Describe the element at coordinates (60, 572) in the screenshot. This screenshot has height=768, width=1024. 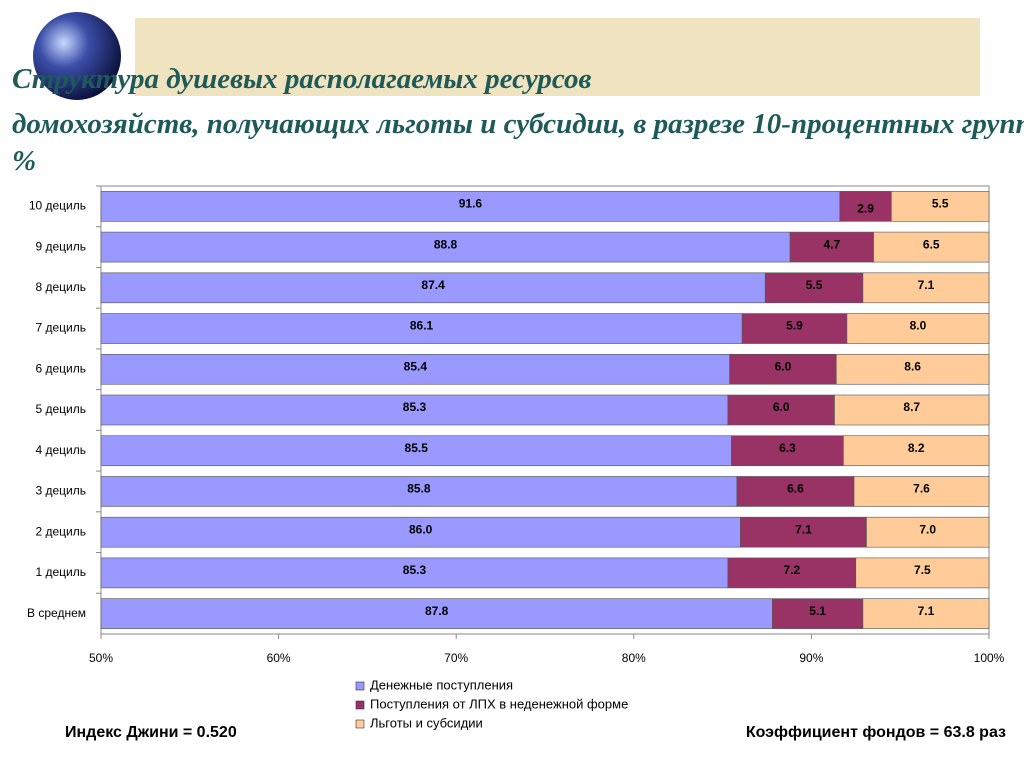
I see `y-tick-label: 1 дециль` at that location.